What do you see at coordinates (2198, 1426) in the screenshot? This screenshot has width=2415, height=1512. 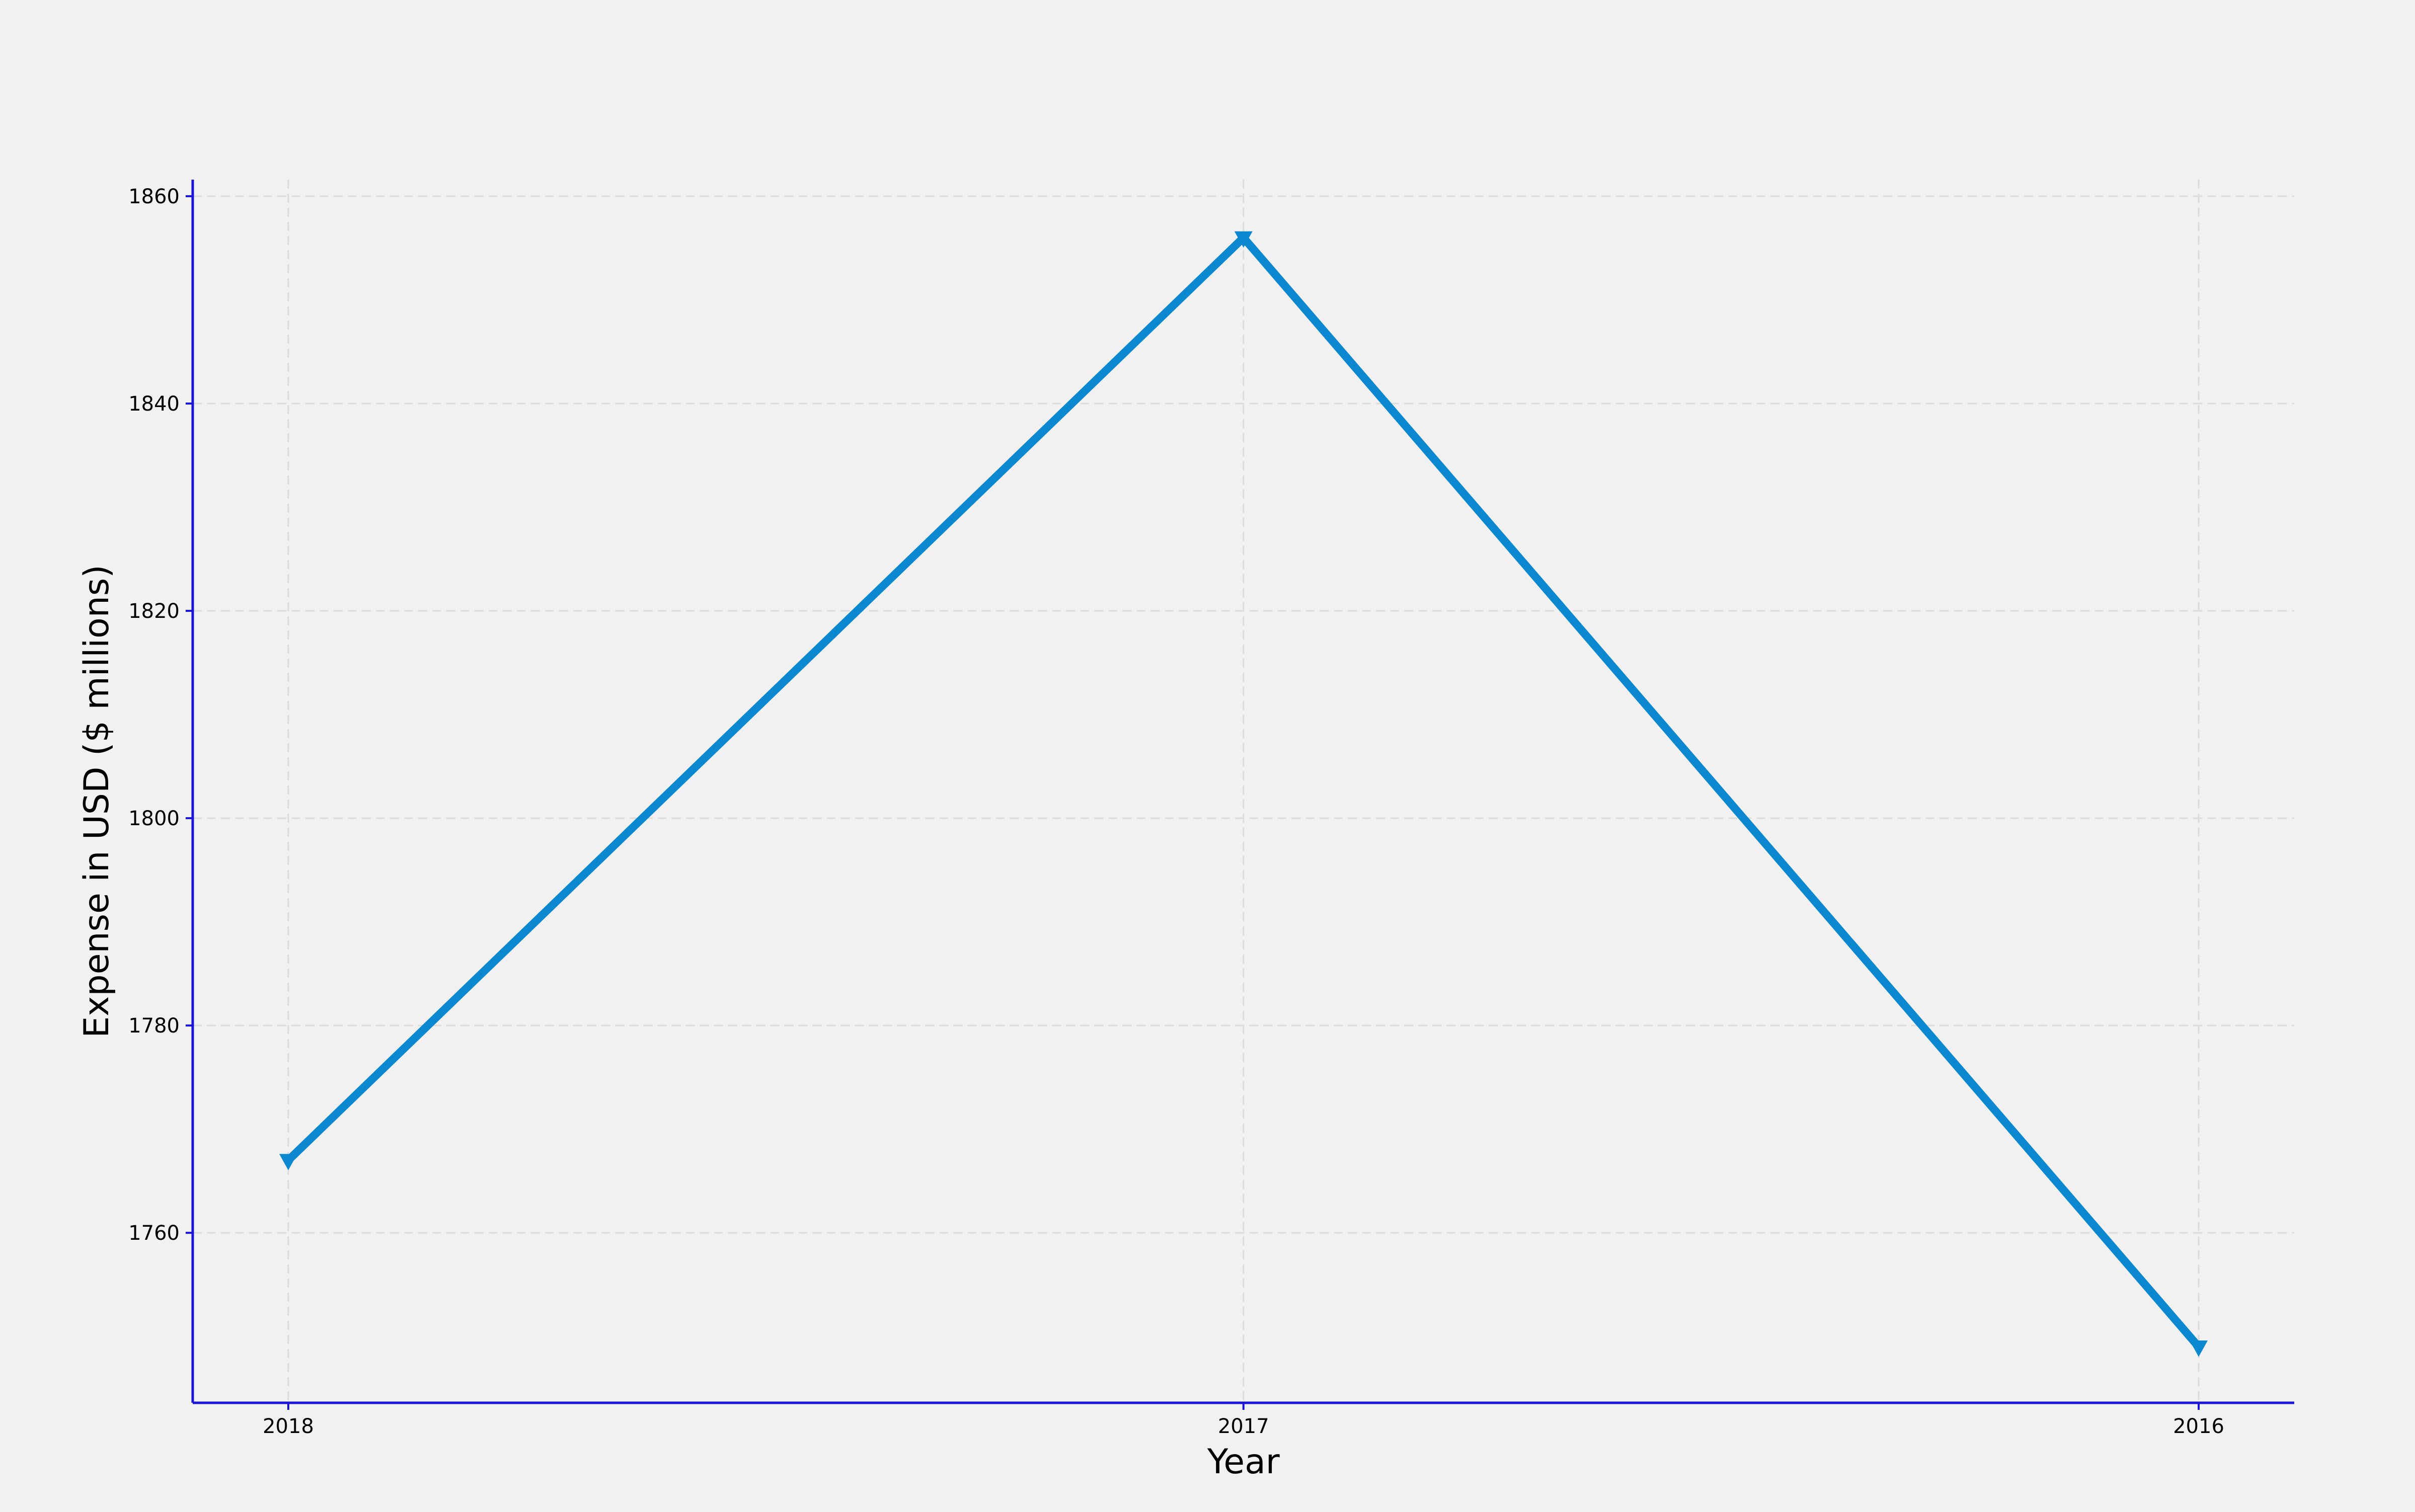 I see `x-tick-label: 2016` at bounding box center [2198, 1426].